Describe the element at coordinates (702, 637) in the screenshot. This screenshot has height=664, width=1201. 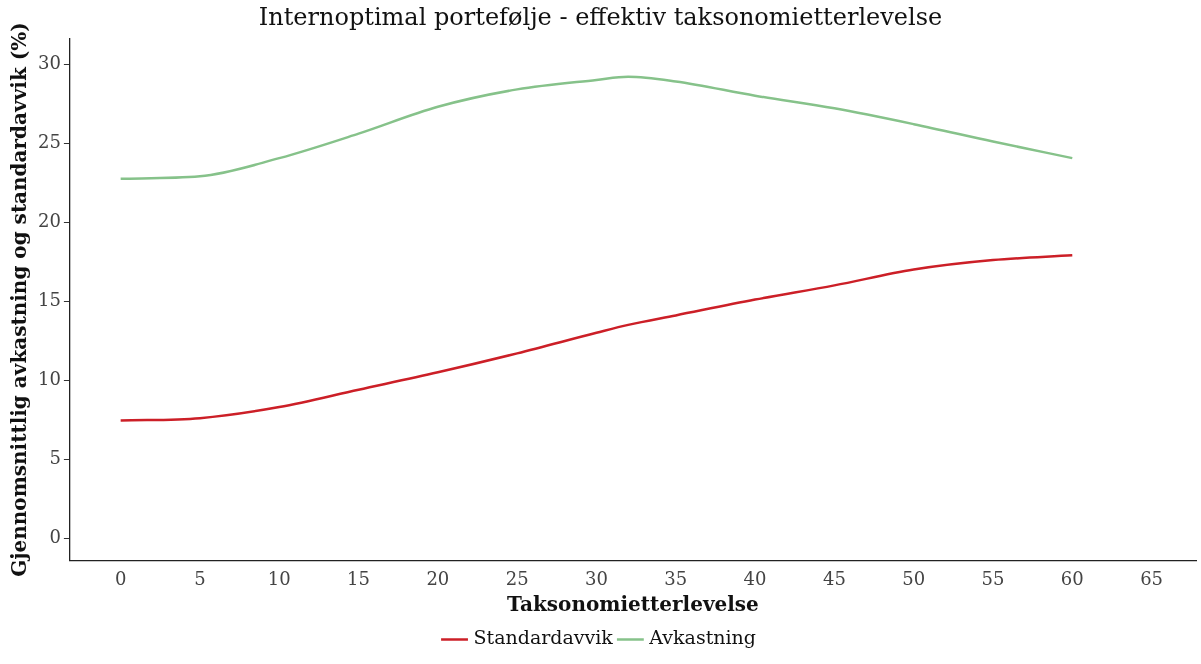
I see `legend-label: Avkastning` at that location.